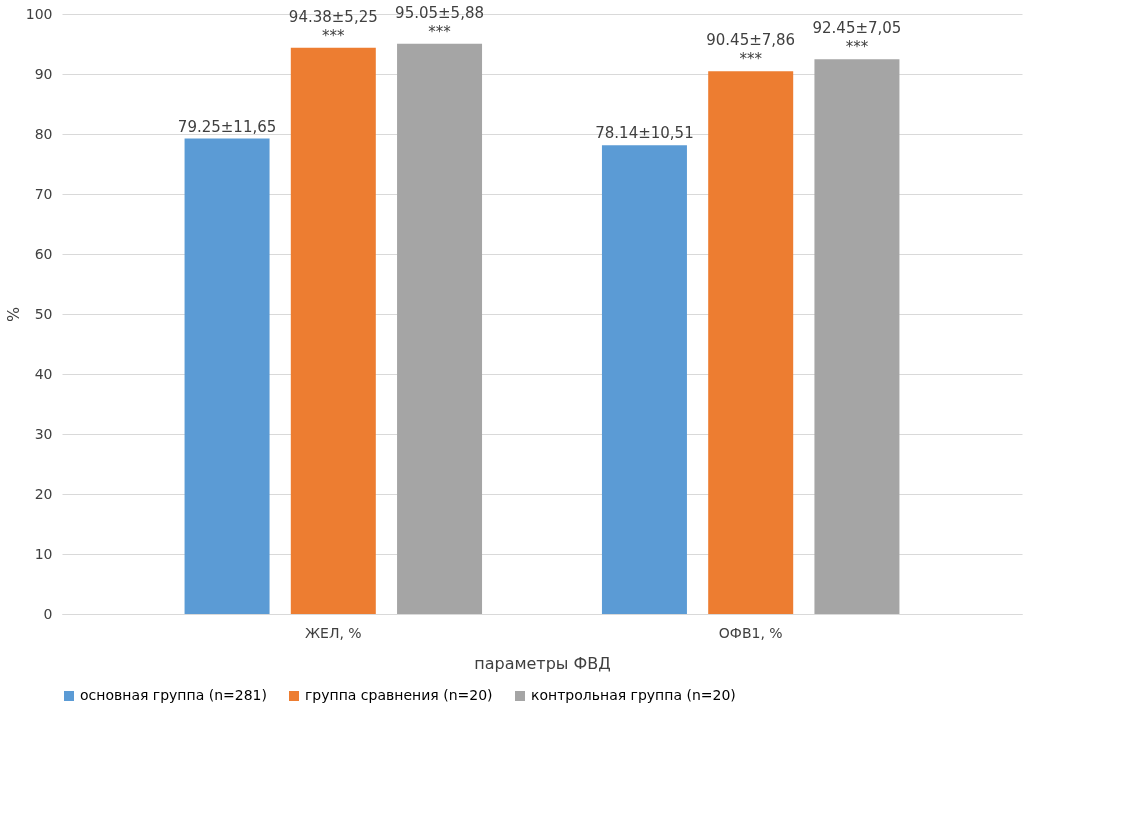 This screenshot has height=815, width=1121. I want to click on data-label: 95.05±5,88 ***, so click(440, 22).